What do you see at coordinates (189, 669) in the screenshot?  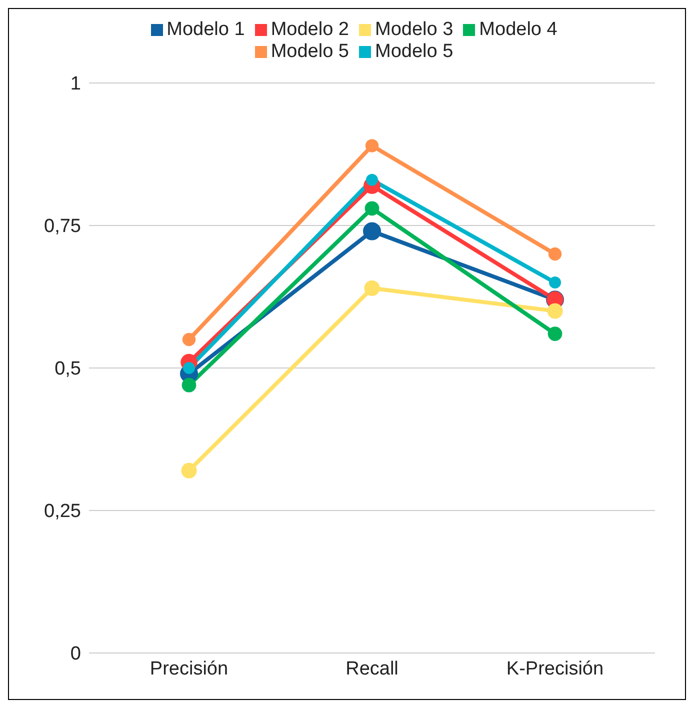 I see `x-tick-label: Precisión` at bounding box center [189, 669].